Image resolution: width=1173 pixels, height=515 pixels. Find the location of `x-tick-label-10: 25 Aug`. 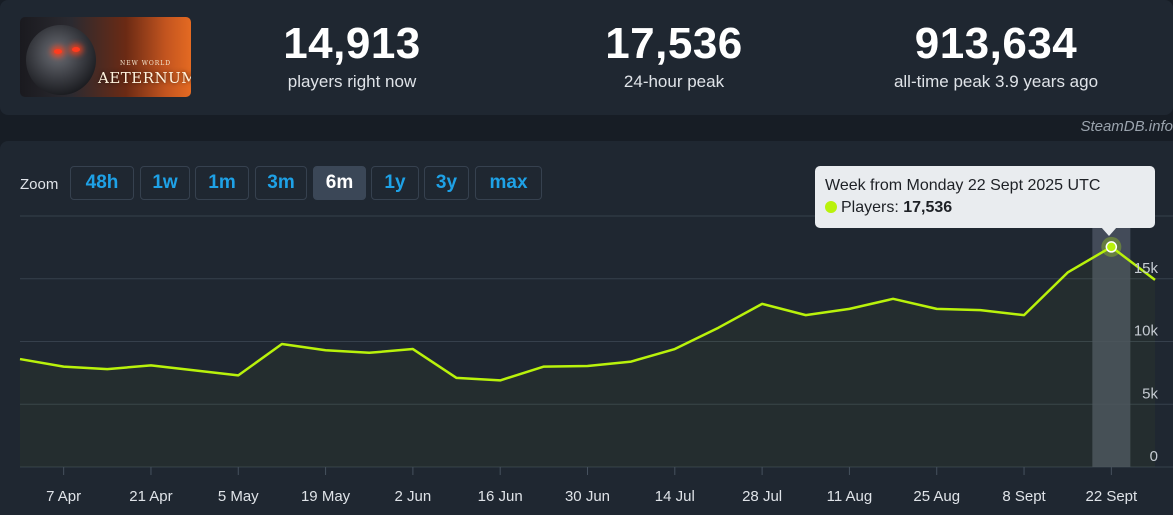

x-tick-label-10: 25 Aug is located at coordinates (936, 496).